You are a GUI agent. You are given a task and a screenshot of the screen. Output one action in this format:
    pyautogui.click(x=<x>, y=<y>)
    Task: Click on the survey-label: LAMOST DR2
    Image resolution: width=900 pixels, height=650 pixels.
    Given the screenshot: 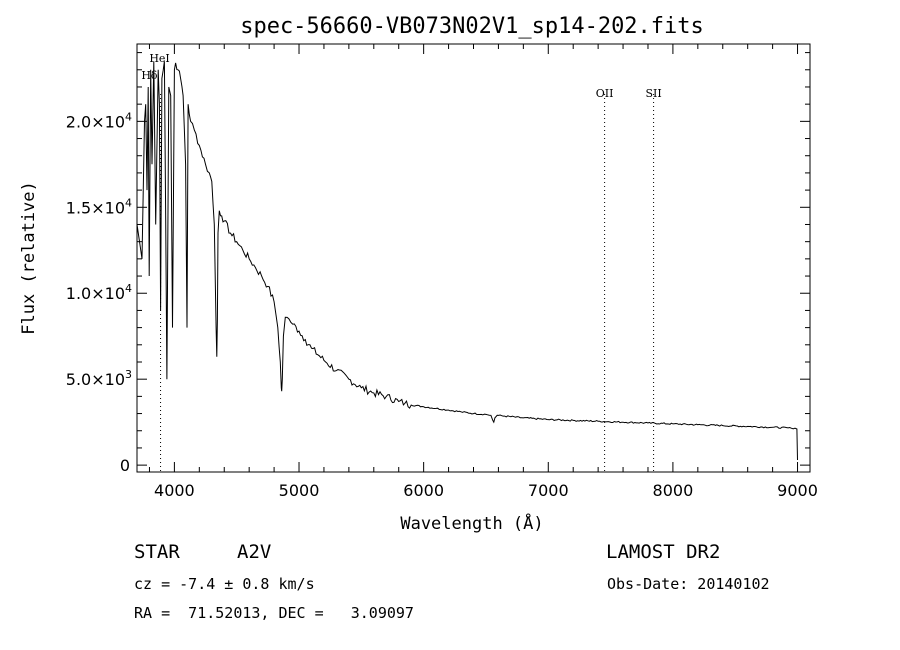 What is the action you would take?
    pyautogui.click(x=663, y=552)
    